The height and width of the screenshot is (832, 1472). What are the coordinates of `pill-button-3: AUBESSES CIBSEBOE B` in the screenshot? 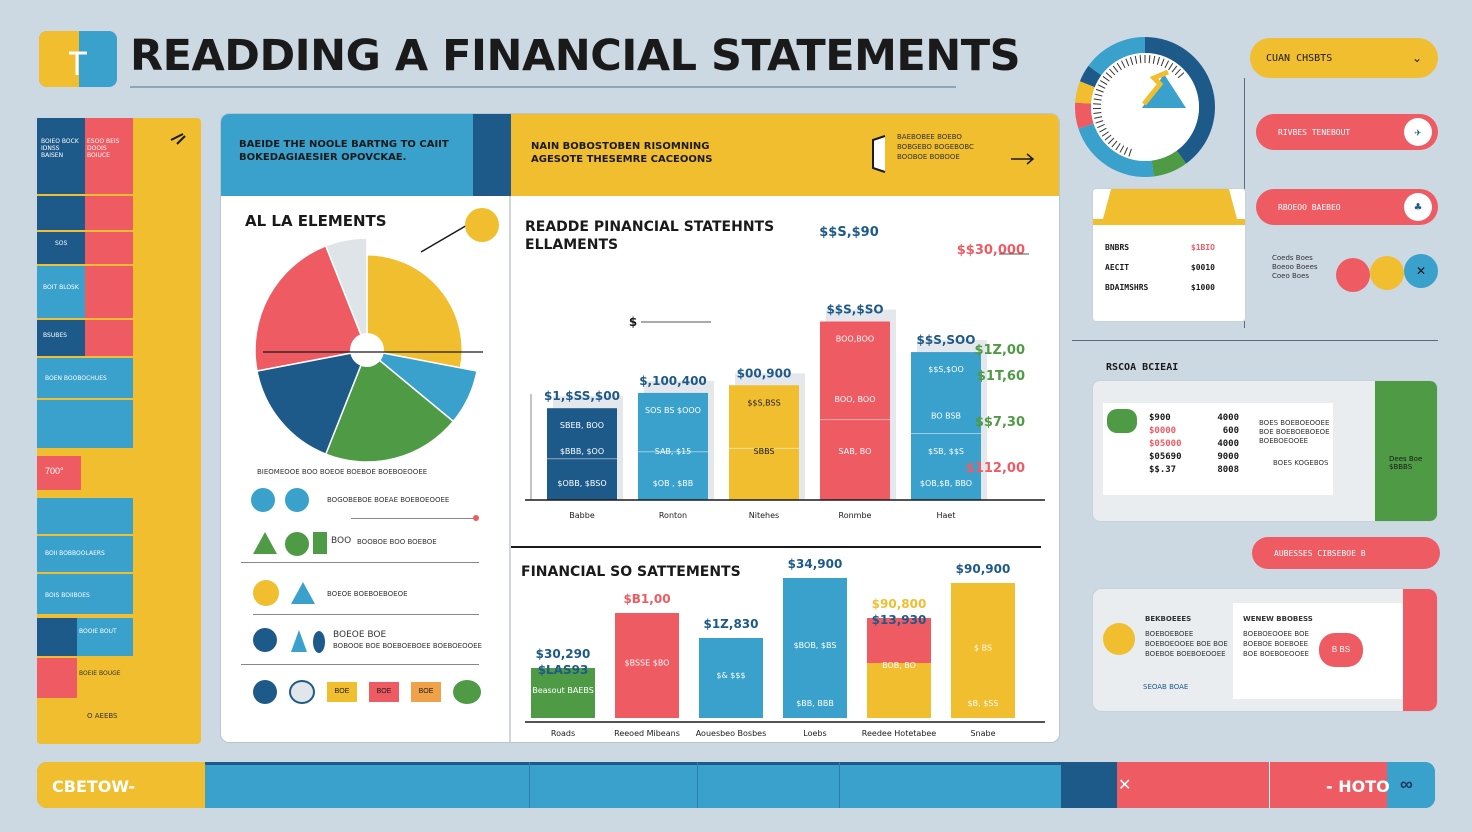 It's located at (1346, 553).